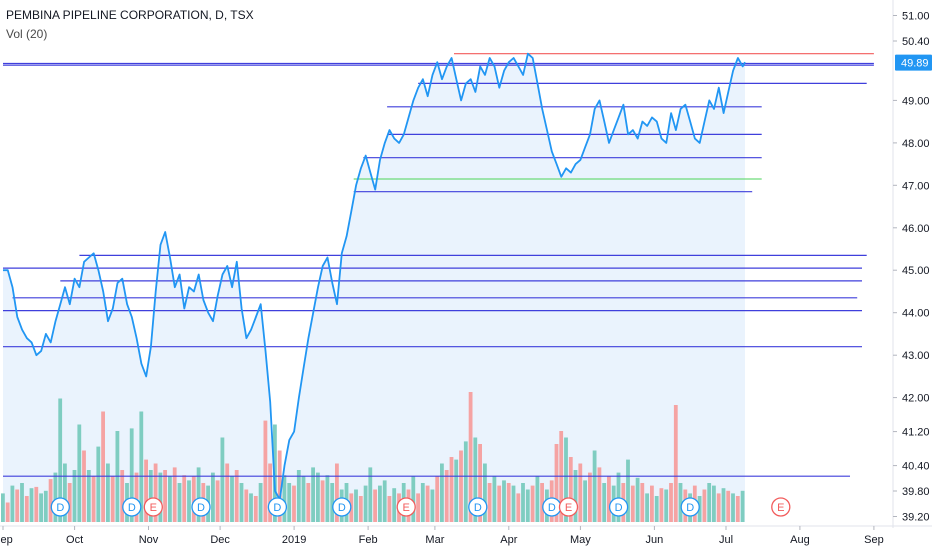  I want to click on price-tick-label: 40.40, so click(916, 467).